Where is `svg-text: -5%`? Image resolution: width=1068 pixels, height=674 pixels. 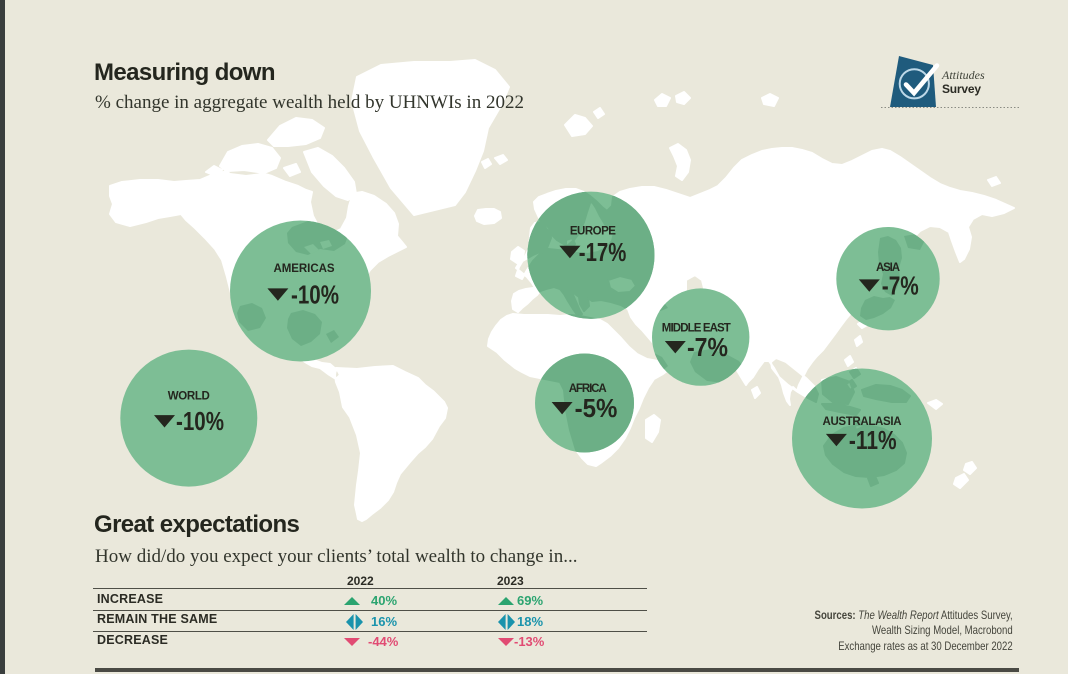
svg-text: -5% is located at coordinates (596, 408).